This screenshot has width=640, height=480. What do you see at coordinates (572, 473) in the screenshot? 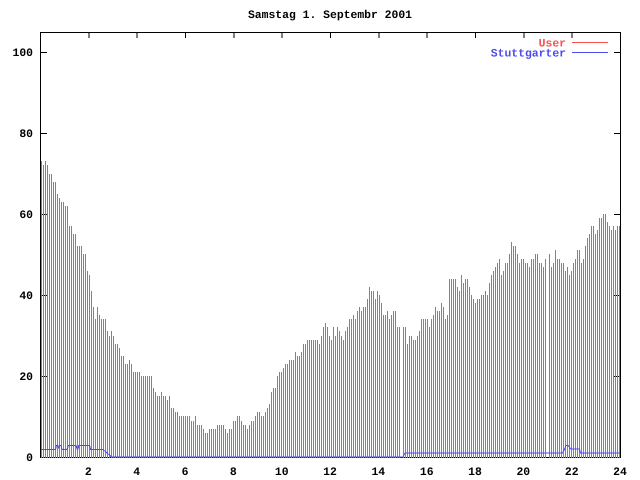
I see `svg-text: 22` at bounding box center [572, 473].